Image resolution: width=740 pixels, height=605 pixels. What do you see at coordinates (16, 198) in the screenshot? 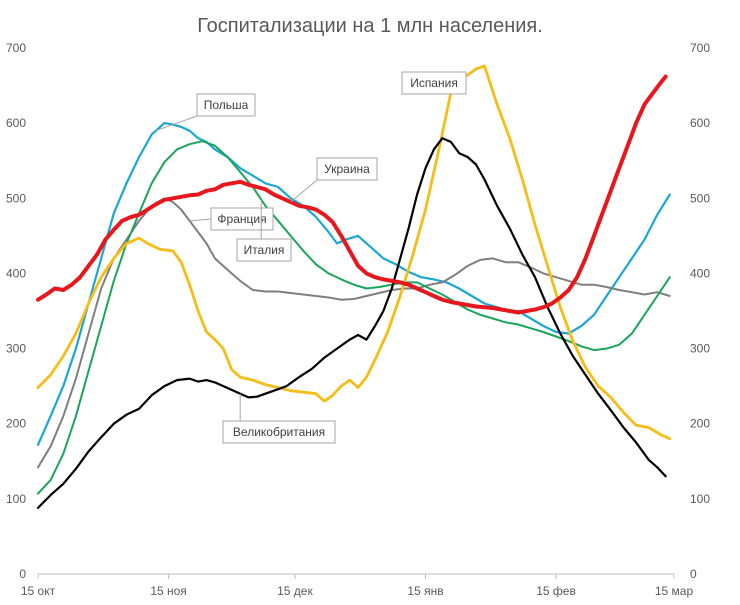
I see `y-tick-label-left: 500` at bounding box center [16, 198].